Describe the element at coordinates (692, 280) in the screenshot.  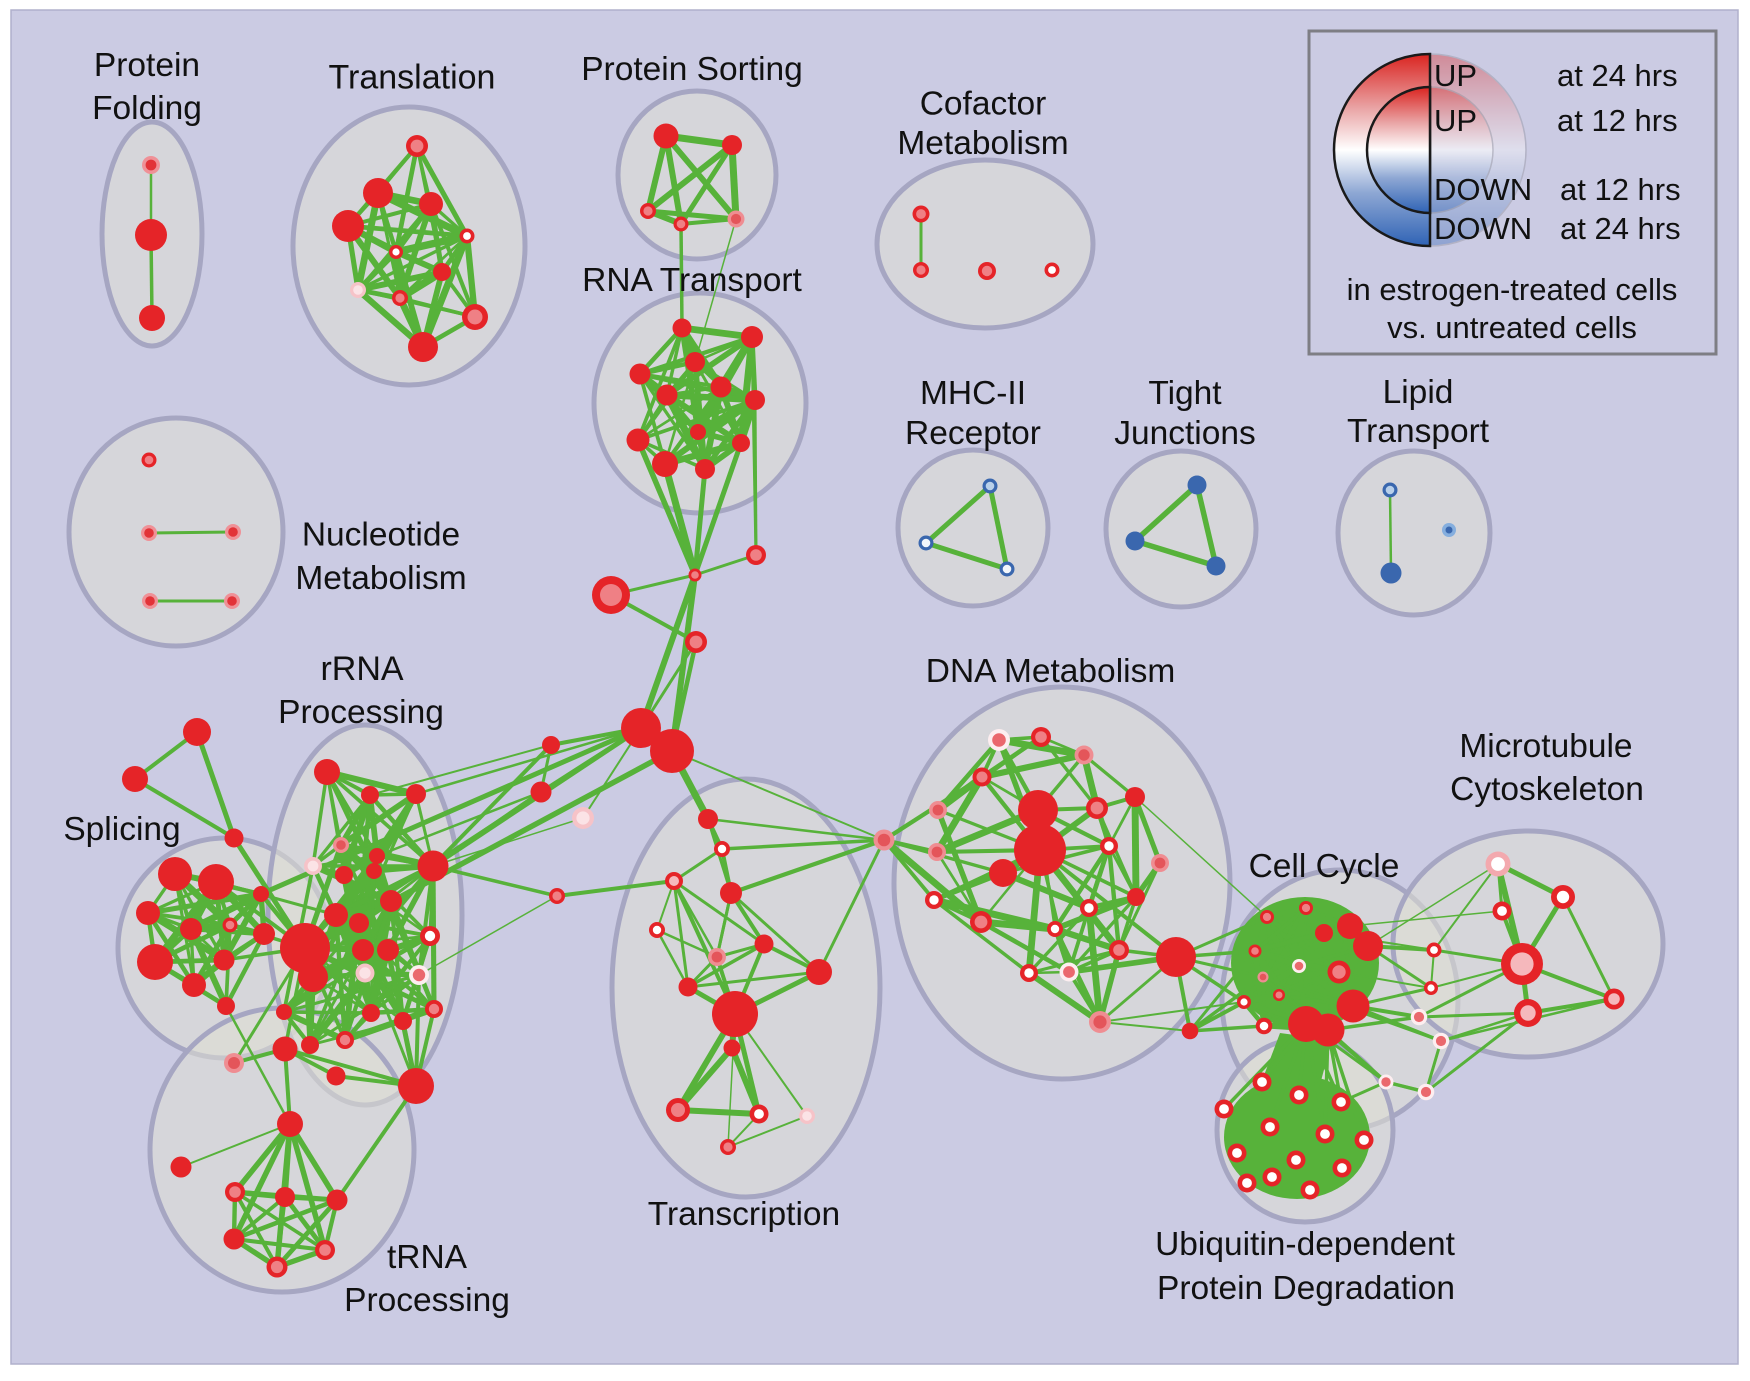
I see `svg-text: RNA Transport` at that location.